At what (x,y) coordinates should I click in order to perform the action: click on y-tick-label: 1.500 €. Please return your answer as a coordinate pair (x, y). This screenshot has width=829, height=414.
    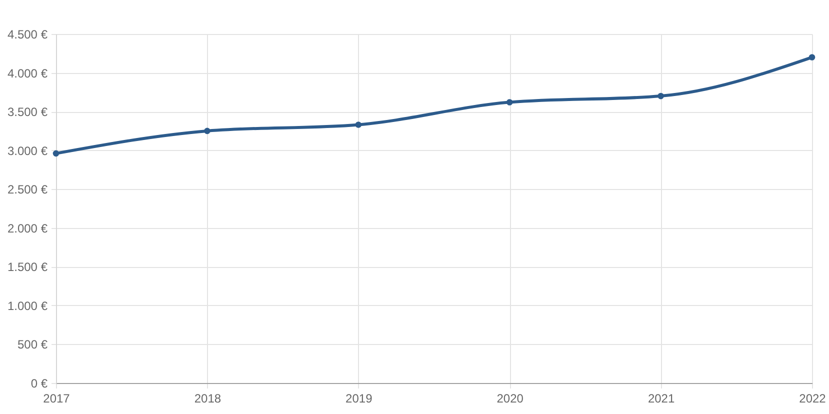
    Looking at the image, I should click on (27, 267).